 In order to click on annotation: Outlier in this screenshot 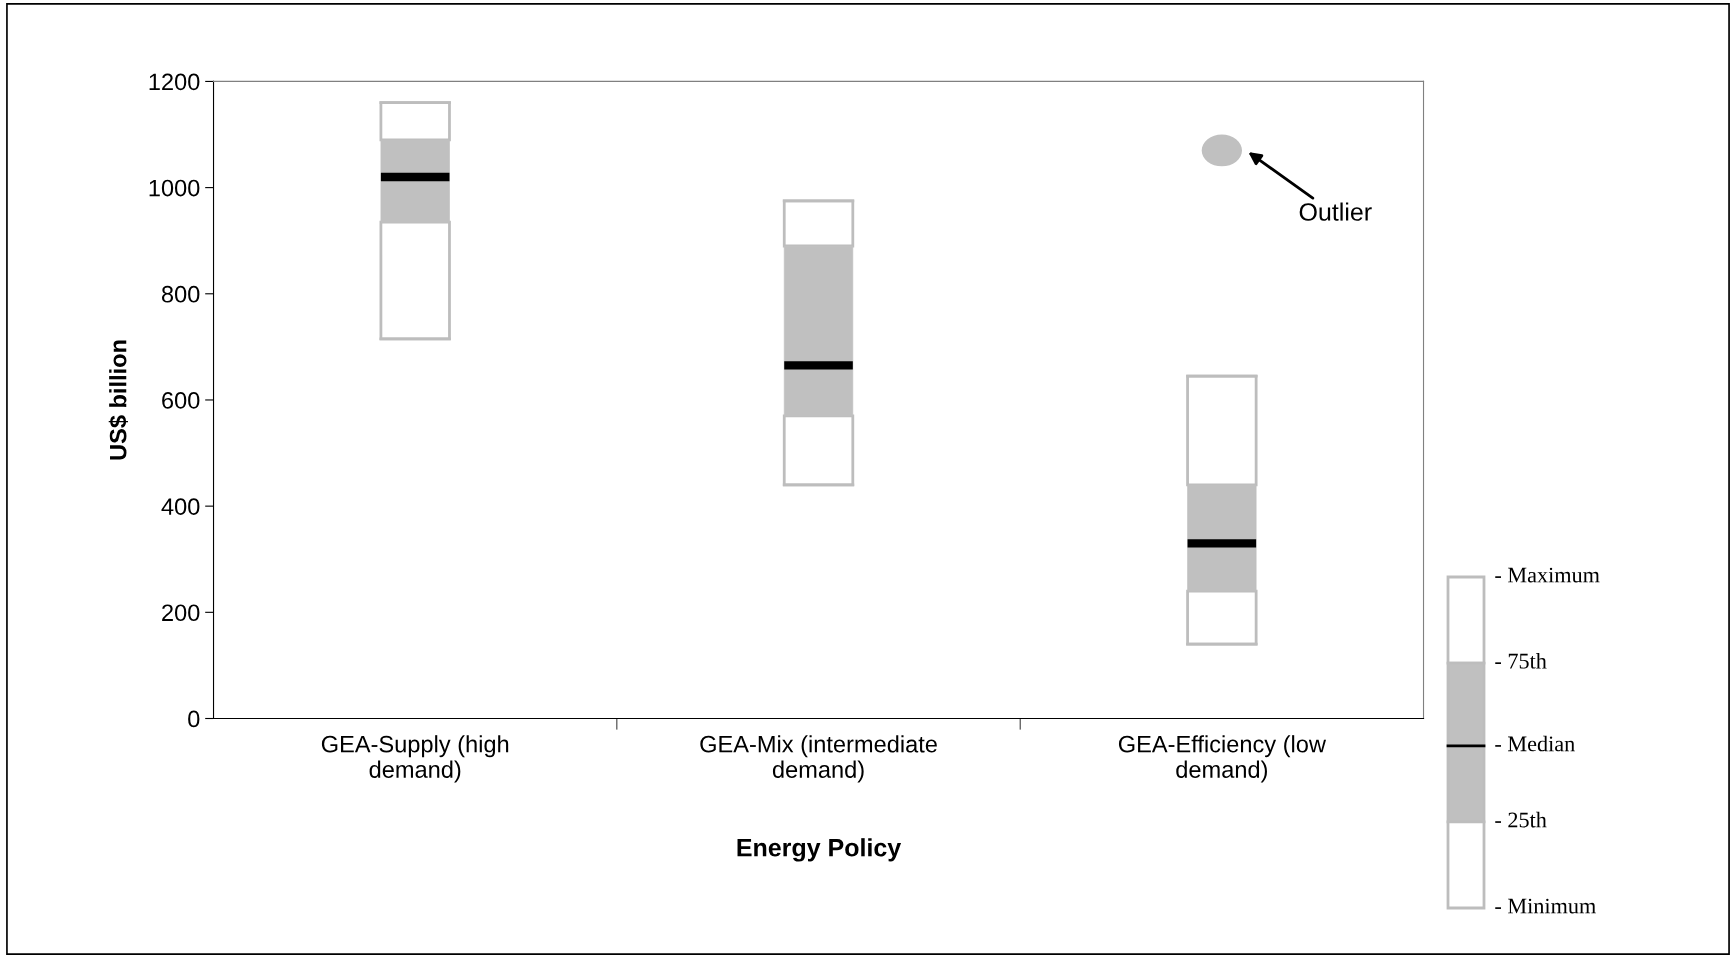, I will do `click(1335, 211)`.